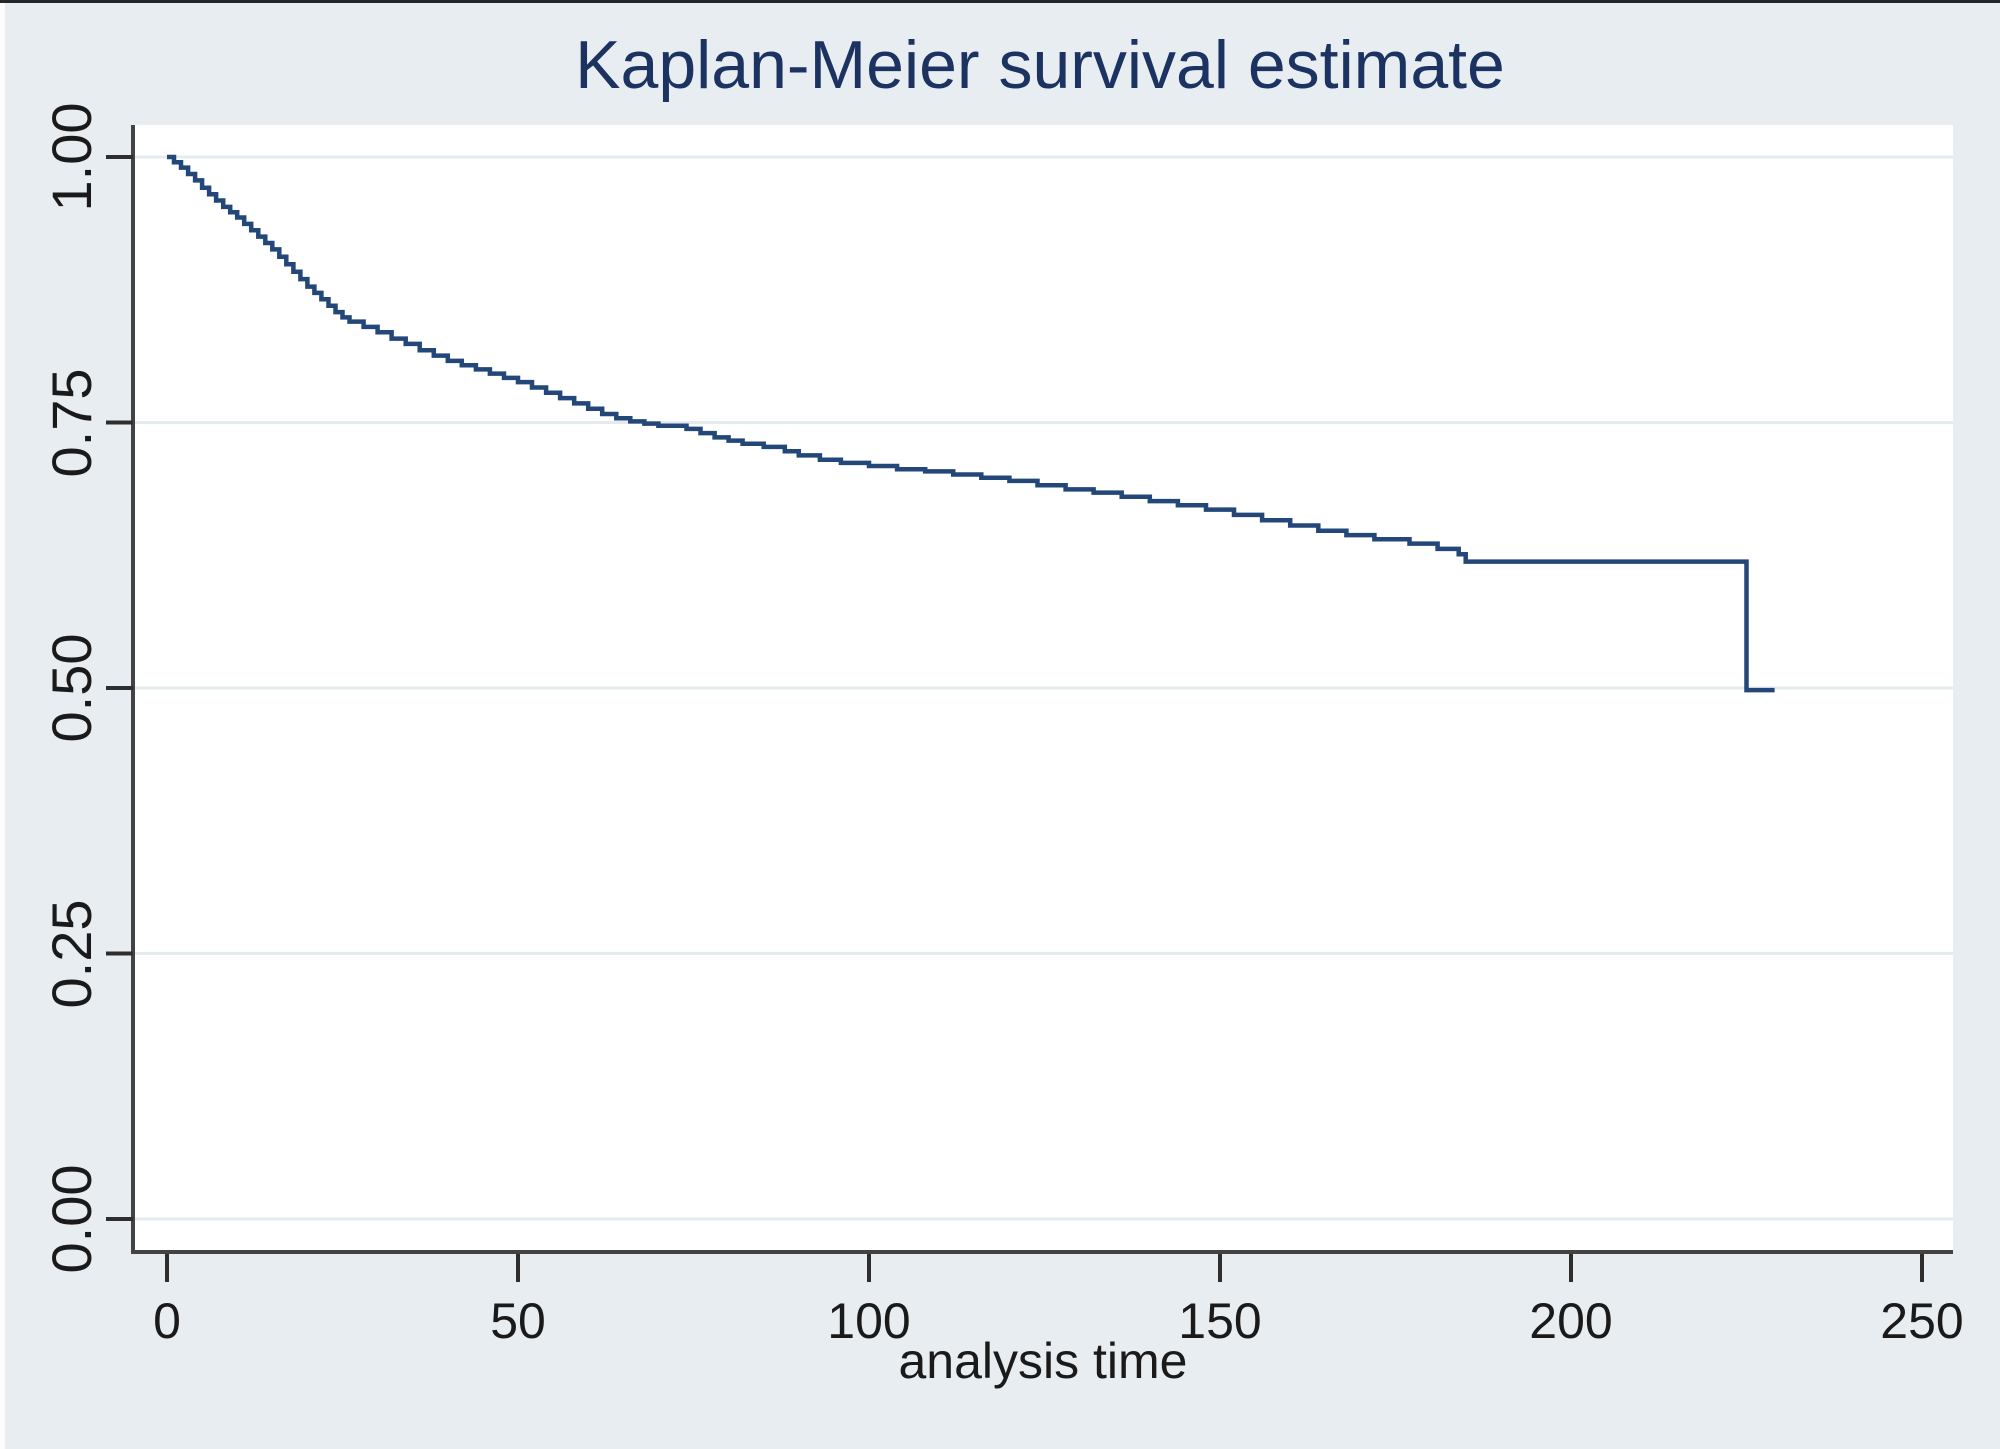  I want to click on y-tick-label: 0.75, so click(71, 422).